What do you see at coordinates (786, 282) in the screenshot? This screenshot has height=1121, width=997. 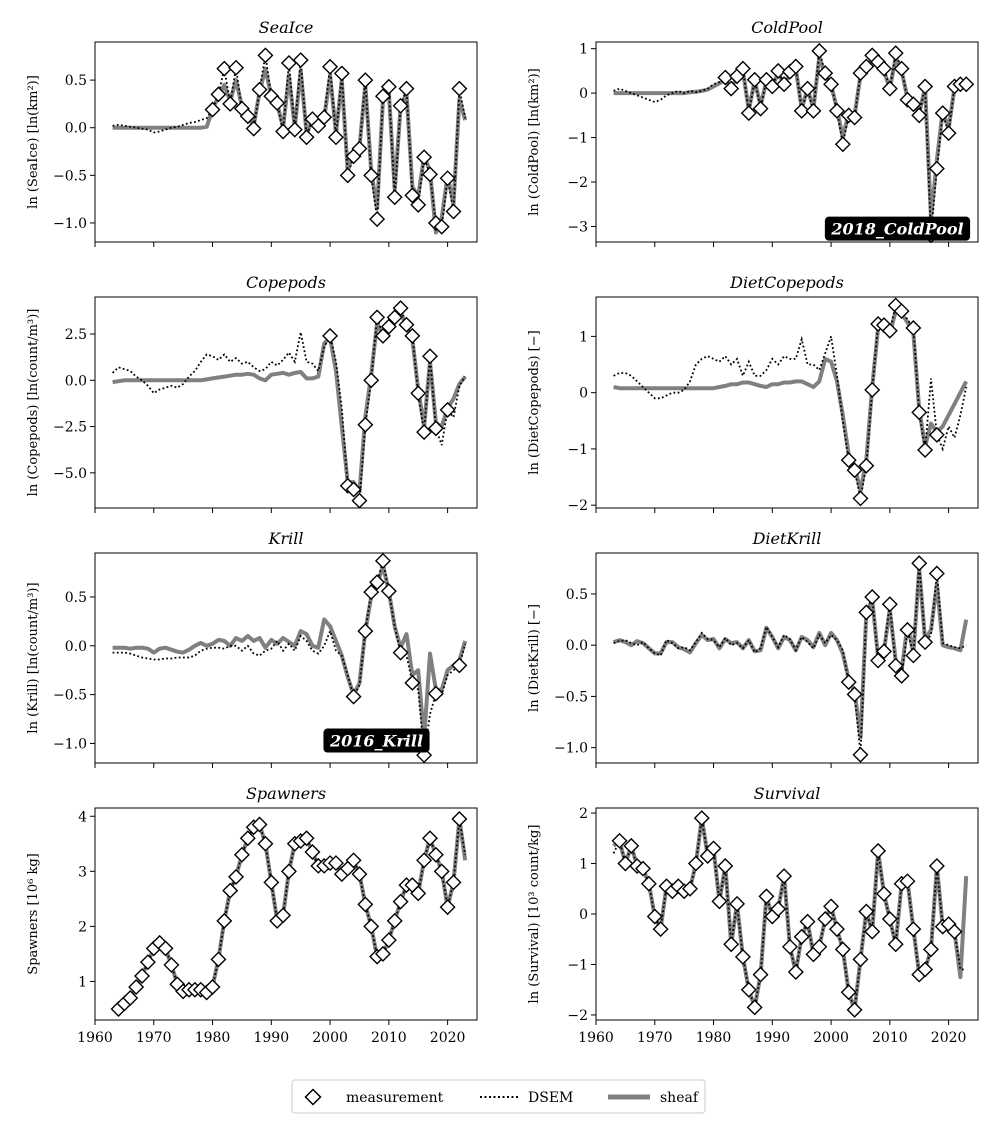 I see `panel-title: DietCopepods` at bounding box center [786, 282].